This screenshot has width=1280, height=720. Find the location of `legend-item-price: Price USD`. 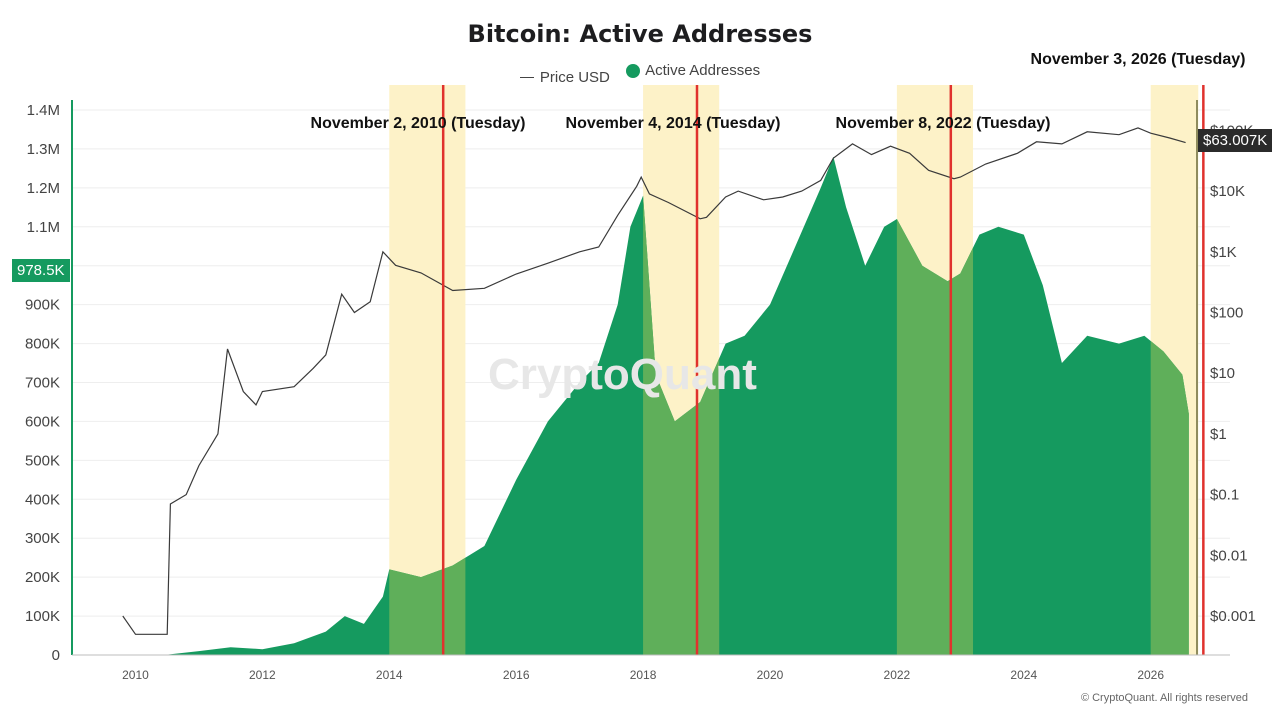

legend-item-price: Price USD is located at coordinates (564, 77).